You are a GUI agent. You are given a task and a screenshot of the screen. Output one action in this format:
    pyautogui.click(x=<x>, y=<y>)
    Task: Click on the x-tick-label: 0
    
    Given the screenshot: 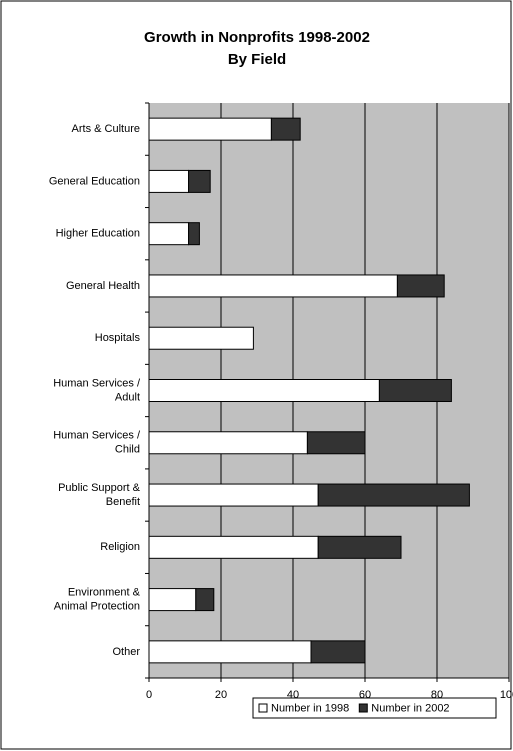 What is the action you would take?
    pyautogui.click(x=149, y=695)
    